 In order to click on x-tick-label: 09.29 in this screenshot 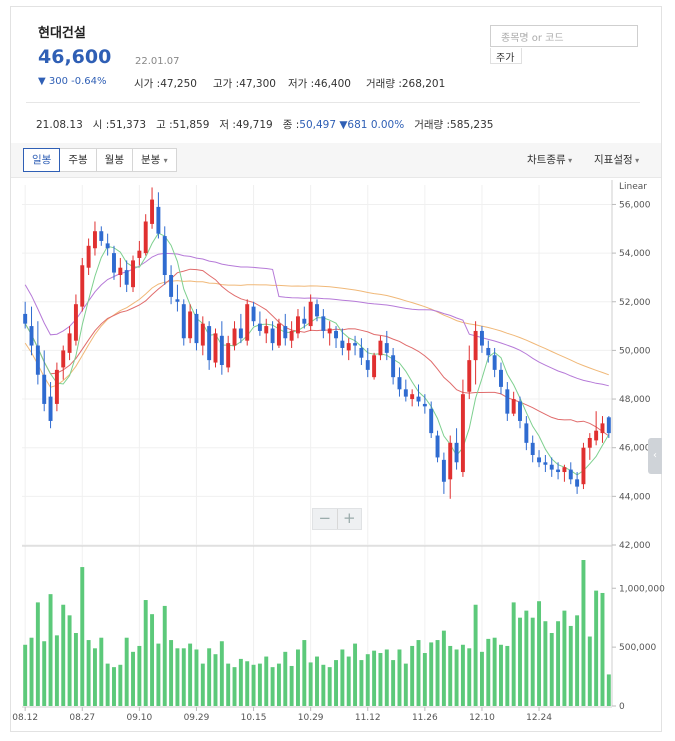, I will do `click(197, 718)`.